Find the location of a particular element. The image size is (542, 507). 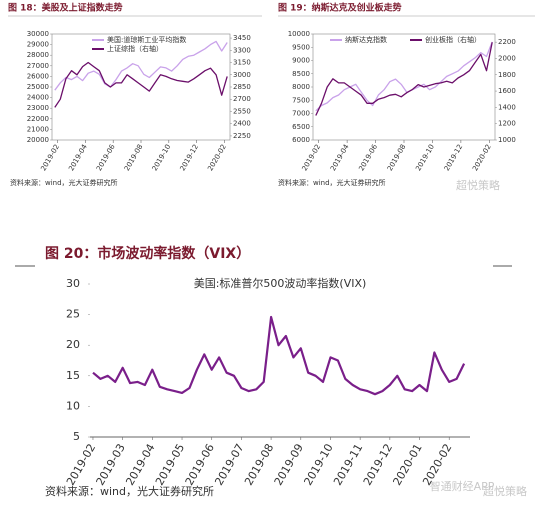

y-tick-label: 24000 is located at coordinates (38, 98).